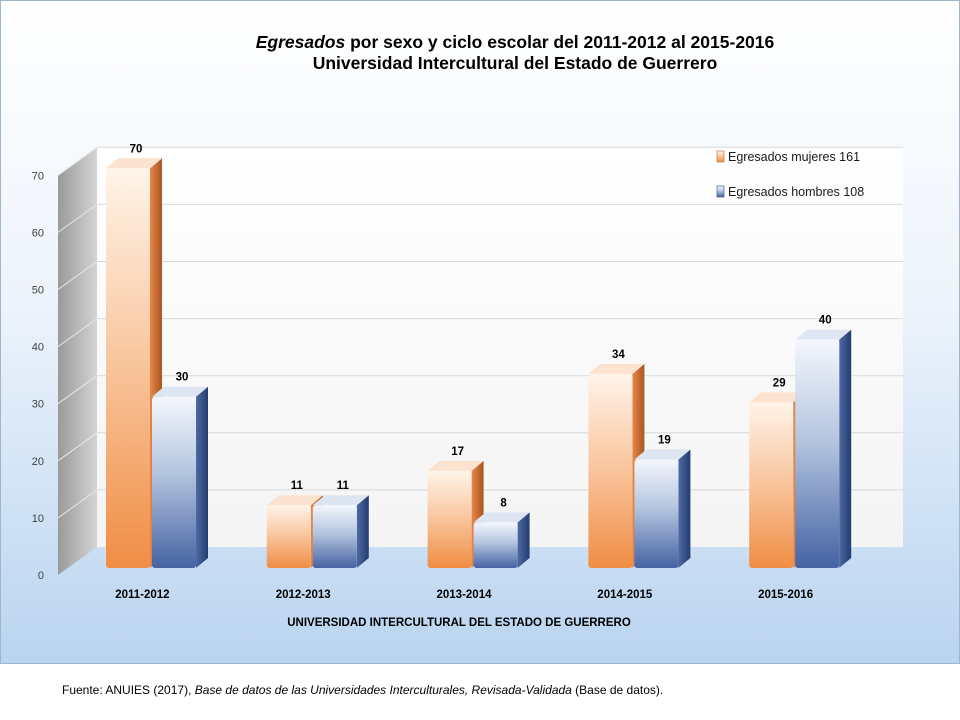 Image resolution: width=960 pixels, height=720 pixels. Describe the element at coordinates (77, 361) in the screenshot. I see `side-wall` at that location.